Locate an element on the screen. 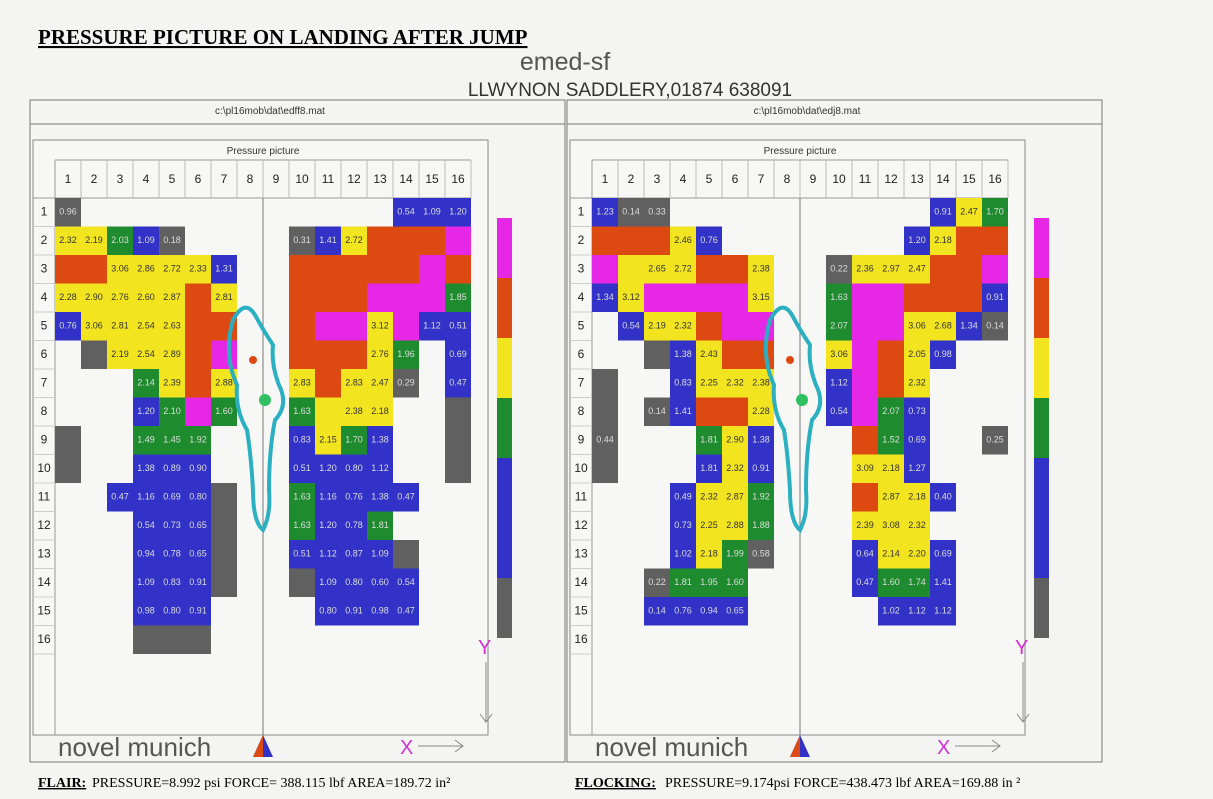  cell-value: 0.94 is located at coordinates (146, 554).